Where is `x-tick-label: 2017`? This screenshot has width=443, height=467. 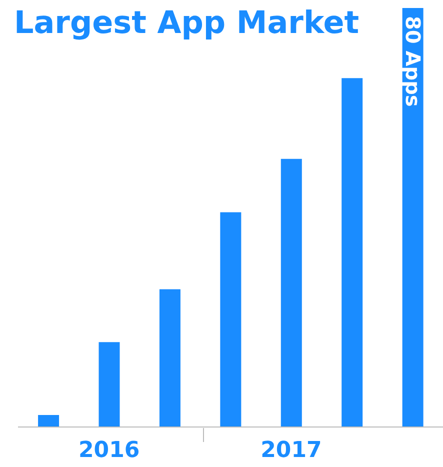
x-tick-label: 2017 is located at coordinates (291, 450).